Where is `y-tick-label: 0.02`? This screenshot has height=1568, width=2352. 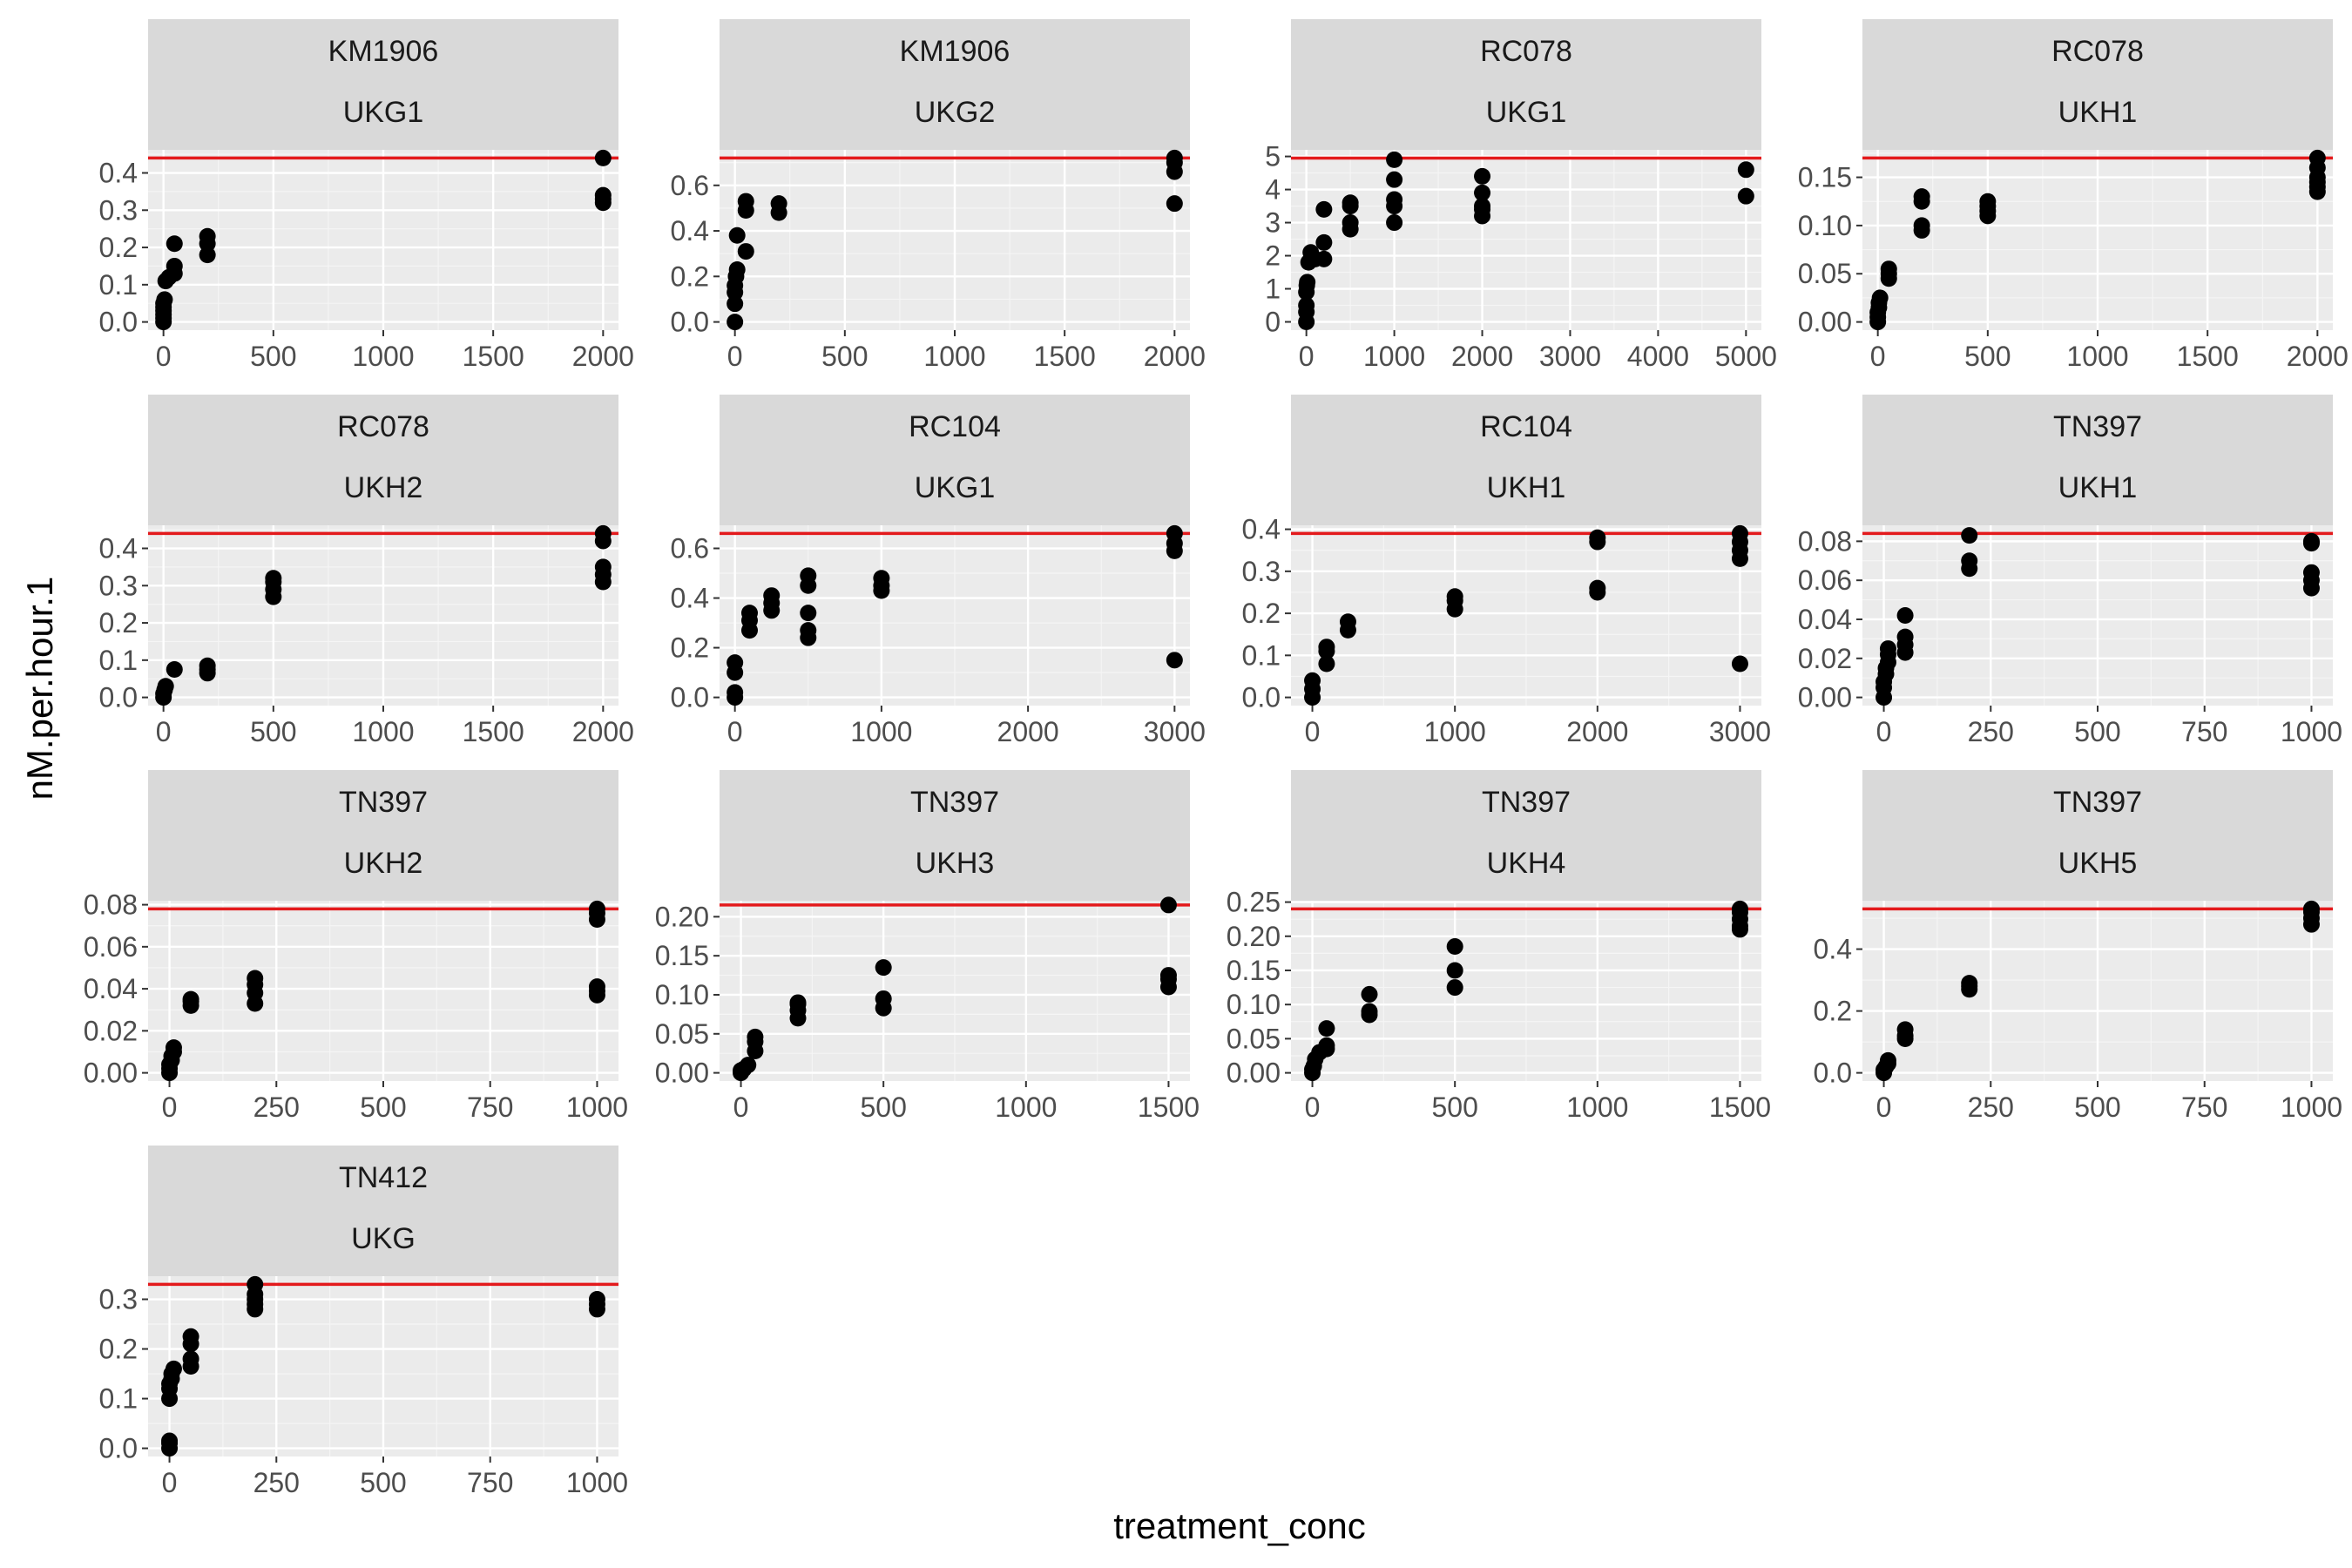
y-tick-label: 0.02 is located at coordinates (111, 1030).